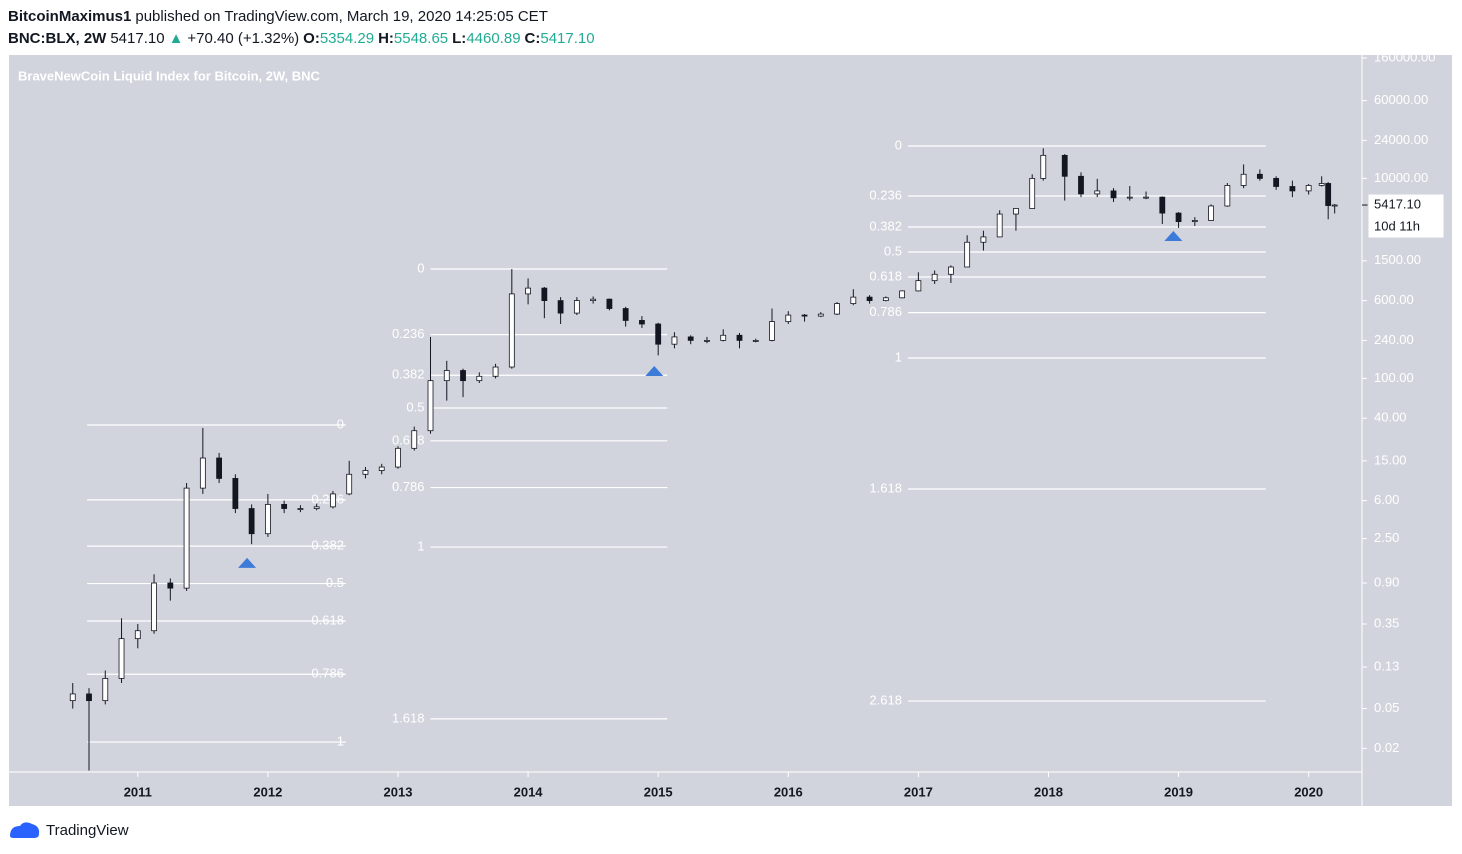  Describe the element at coordinates (57, 38) in the screenshot. I see `symbol: BNC:BLX, 2W` at that location.